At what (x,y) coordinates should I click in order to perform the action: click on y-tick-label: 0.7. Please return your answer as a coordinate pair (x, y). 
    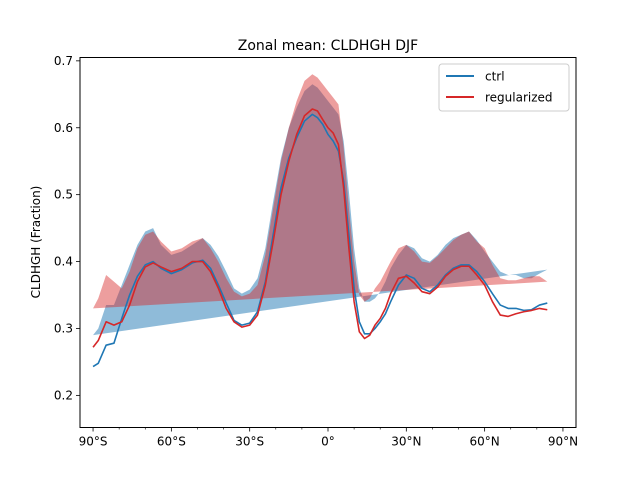
    Looking at the image, I should click on (63, 61).